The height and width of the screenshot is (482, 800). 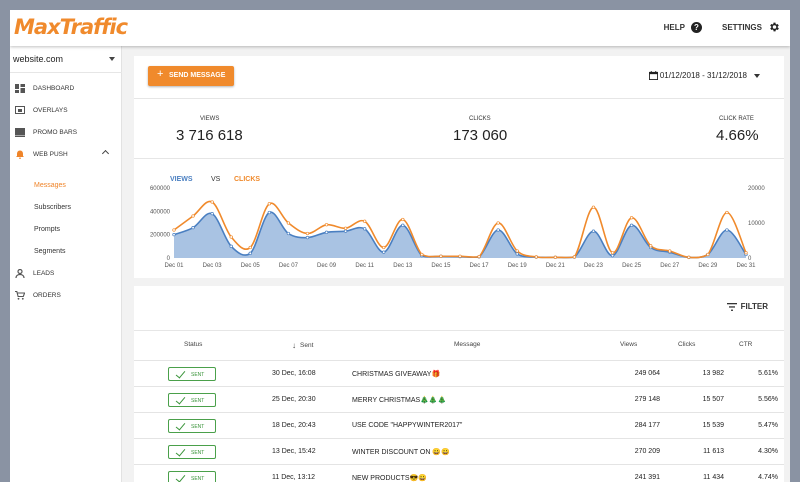 I want to click on sidebar-item-label: OVERLAYS, so click(x=50, y=110).